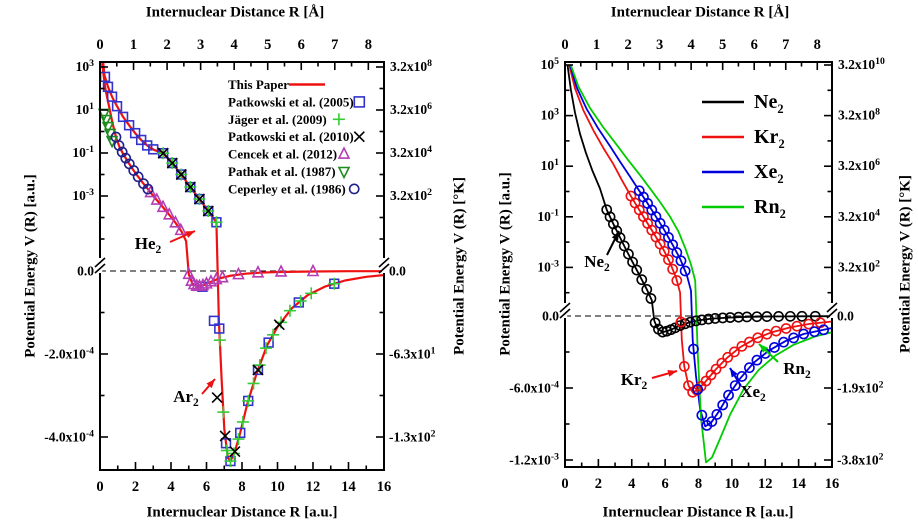 This screenshot has height=532, width=918. What do you see at coordinates (905, 264) in the screenshot?
I see `right-panel-right-axis-title: Potential Energy V (R) [°K]` at bounding box center [905, 264].